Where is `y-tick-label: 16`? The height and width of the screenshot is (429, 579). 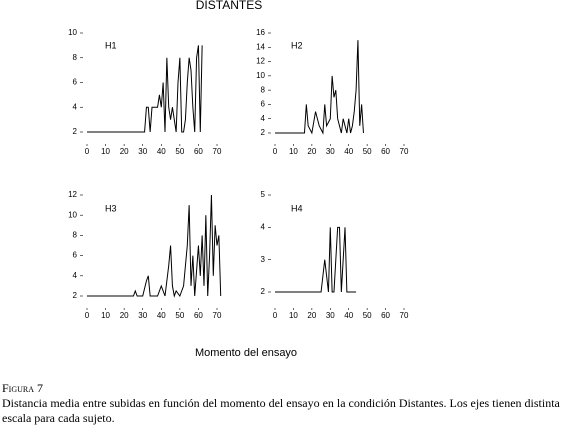 y-tick-label: 16 is located at coordinates (260, 32).